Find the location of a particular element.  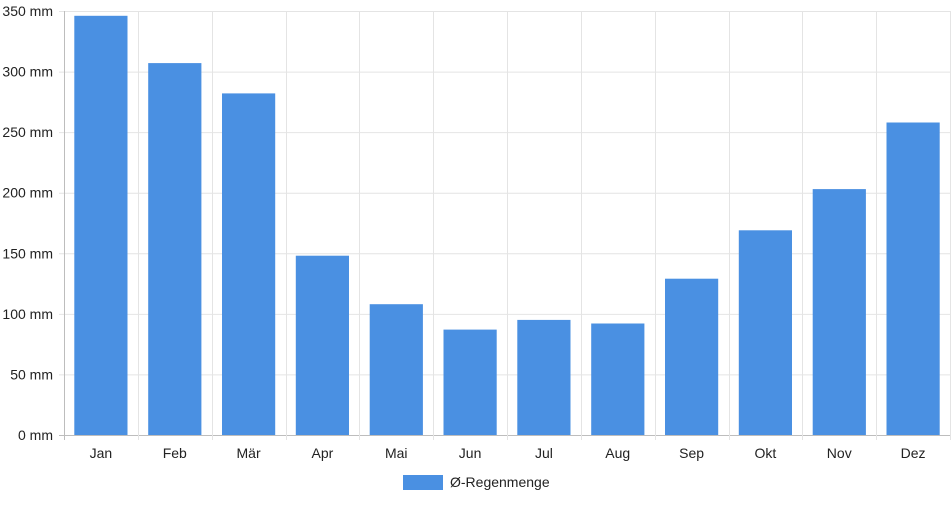

x-tick-label: Apr is located at coordinates (323, 453).